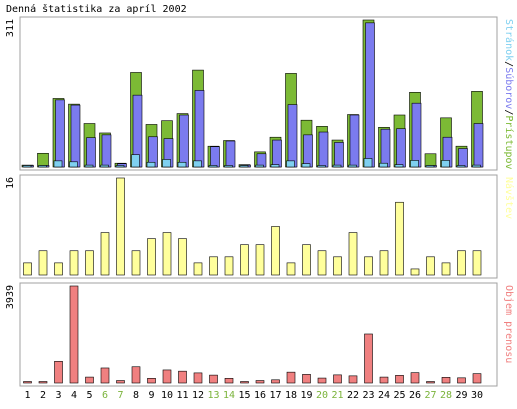  I want to click on x-tick-label-28: 28, so click(446, 395).